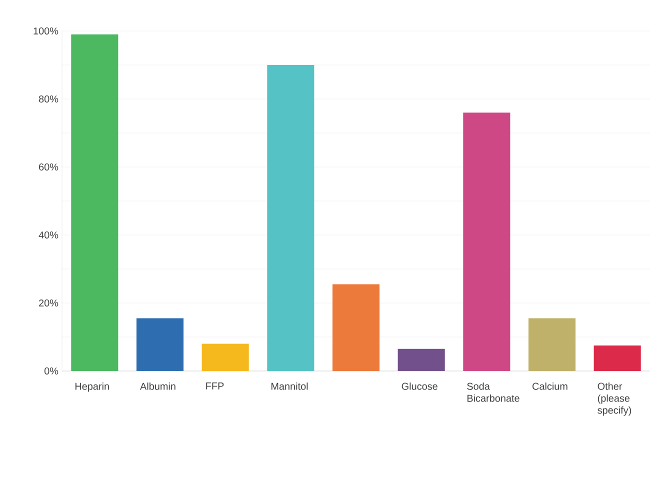  Describe the element at coordinates (48, 99) in the screenshot. I see `y-tick-label: 80%` at that location.